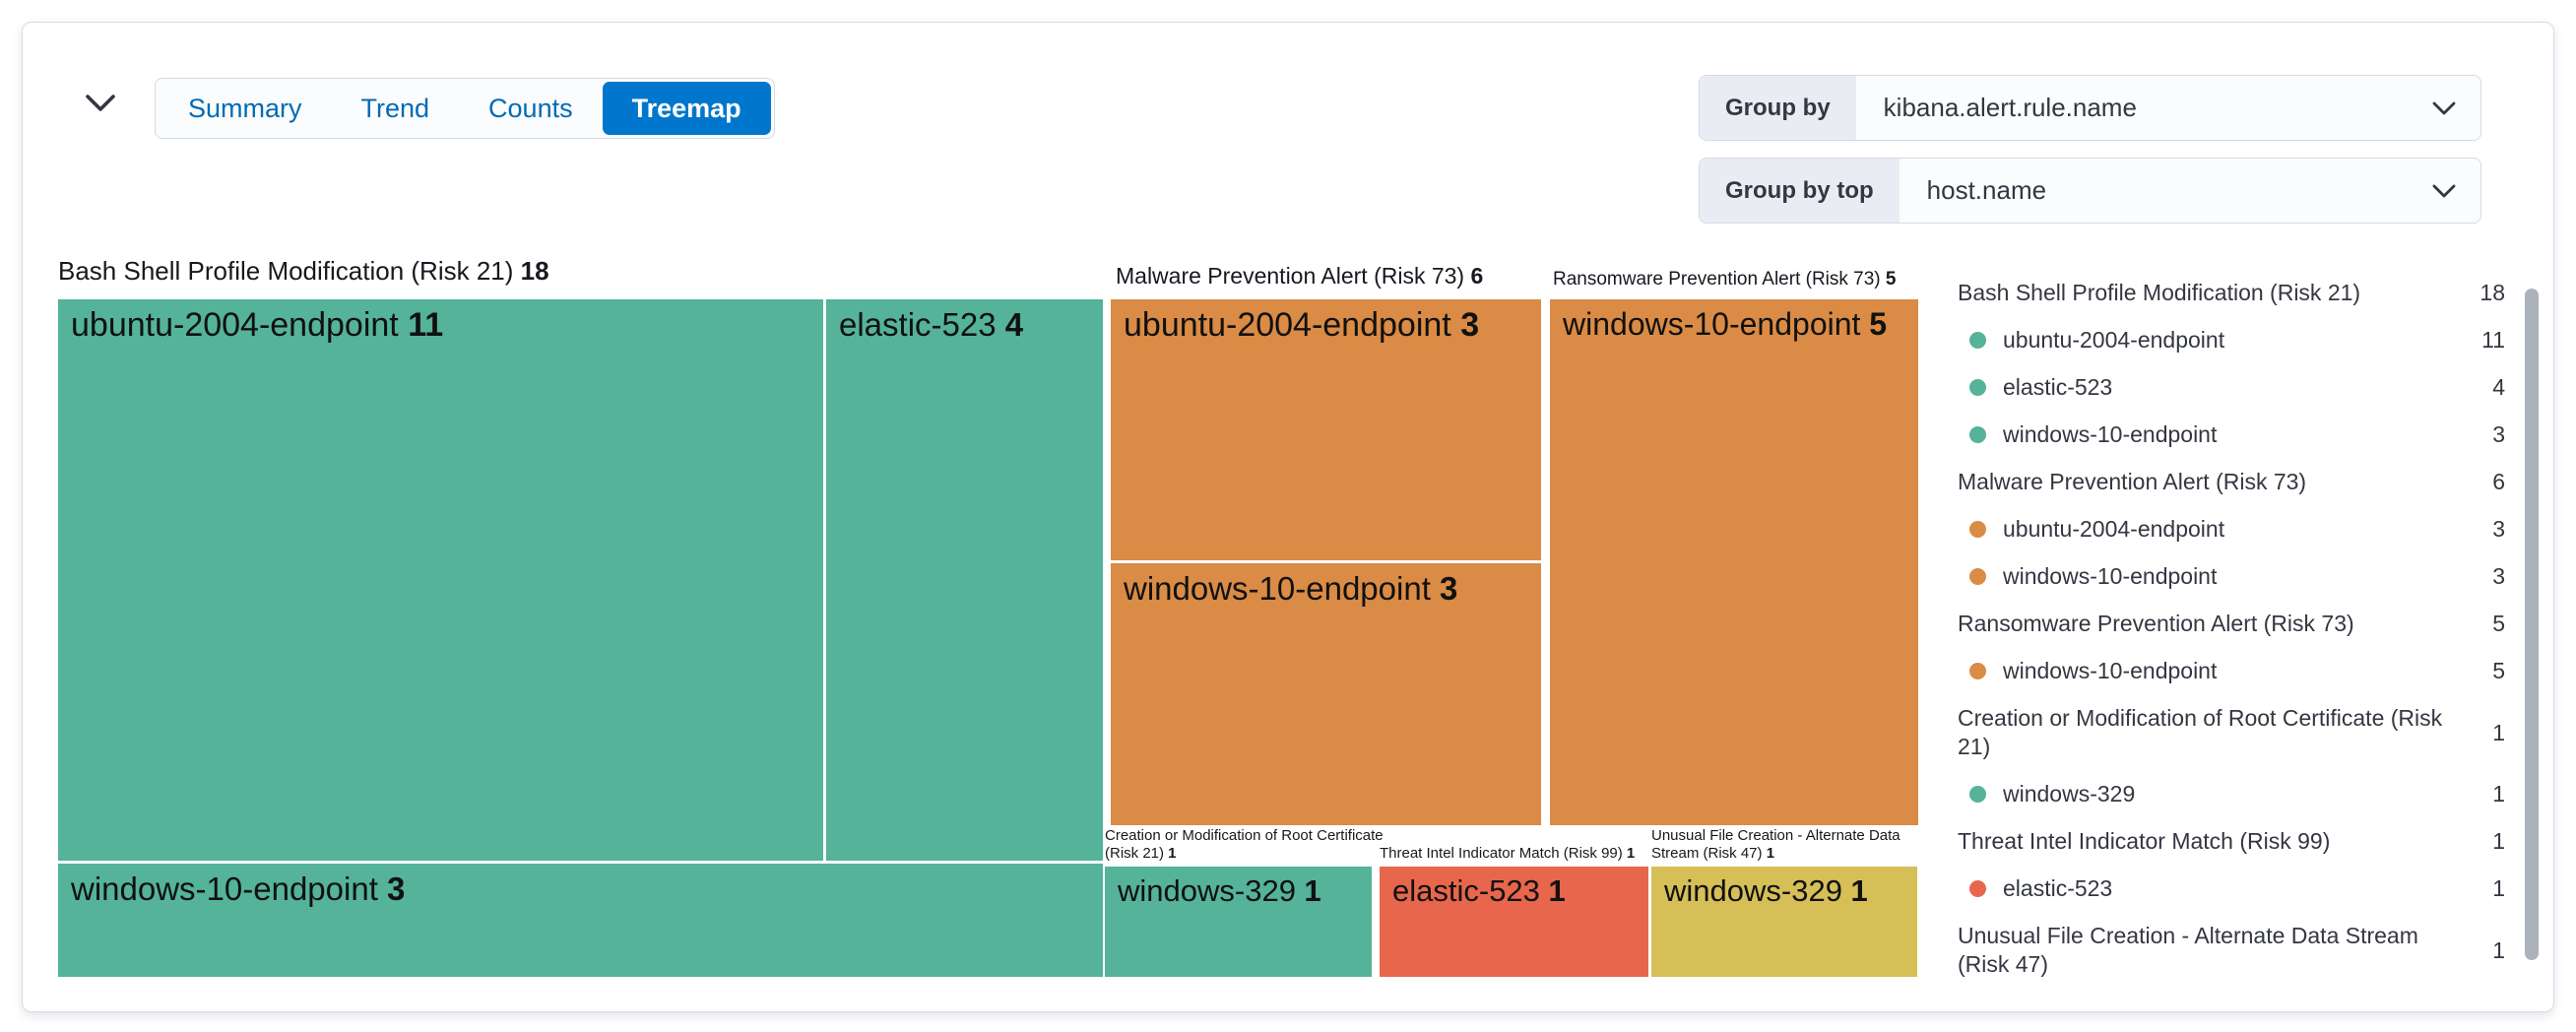 The image size is (2576, 1032). Describe the element at coordinates (2231, 340) in the screenshot. I see `legend-row: ubuntu-2004-endpoint 11` at that location.